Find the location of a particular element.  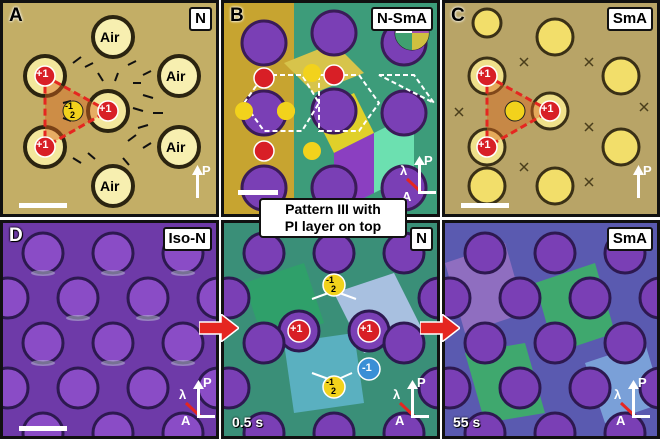

phase-tag: Iso-N is located at coordinates (187, 239).